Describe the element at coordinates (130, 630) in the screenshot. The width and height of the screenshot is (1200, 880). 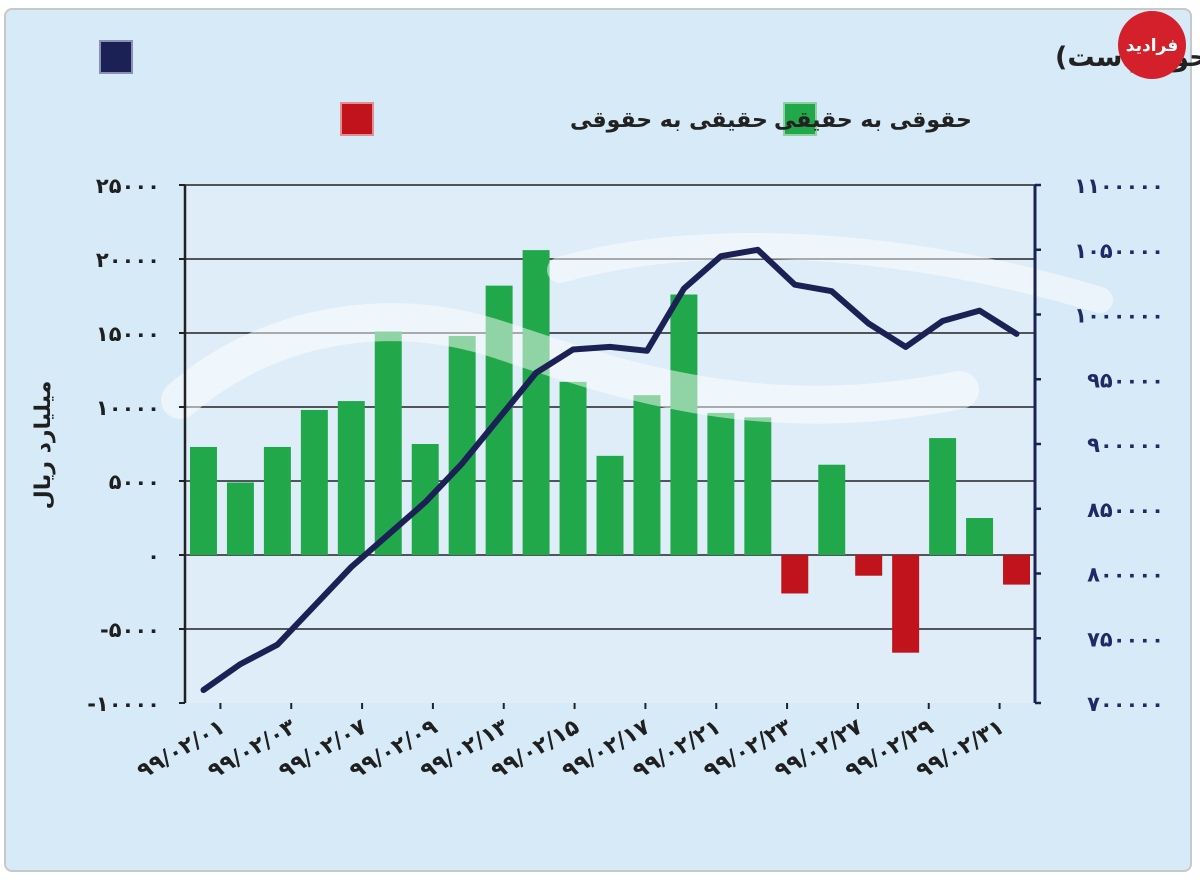
I see `left-tick-label: -۵۰۰۰` at that location.